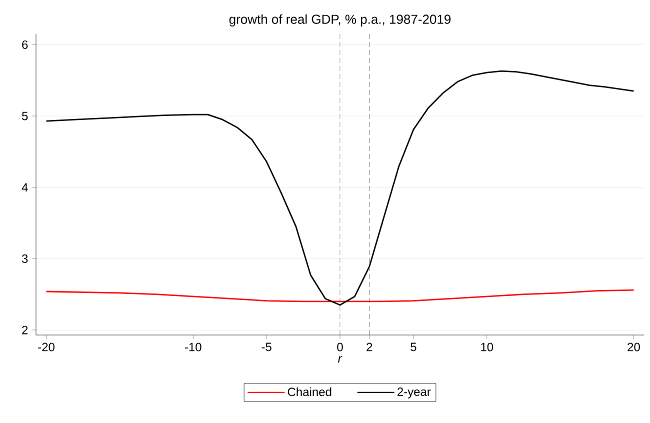  Describe the element at coordinates (267, 347) in the screenshot. I see `x-tick-label: -5` at that location.